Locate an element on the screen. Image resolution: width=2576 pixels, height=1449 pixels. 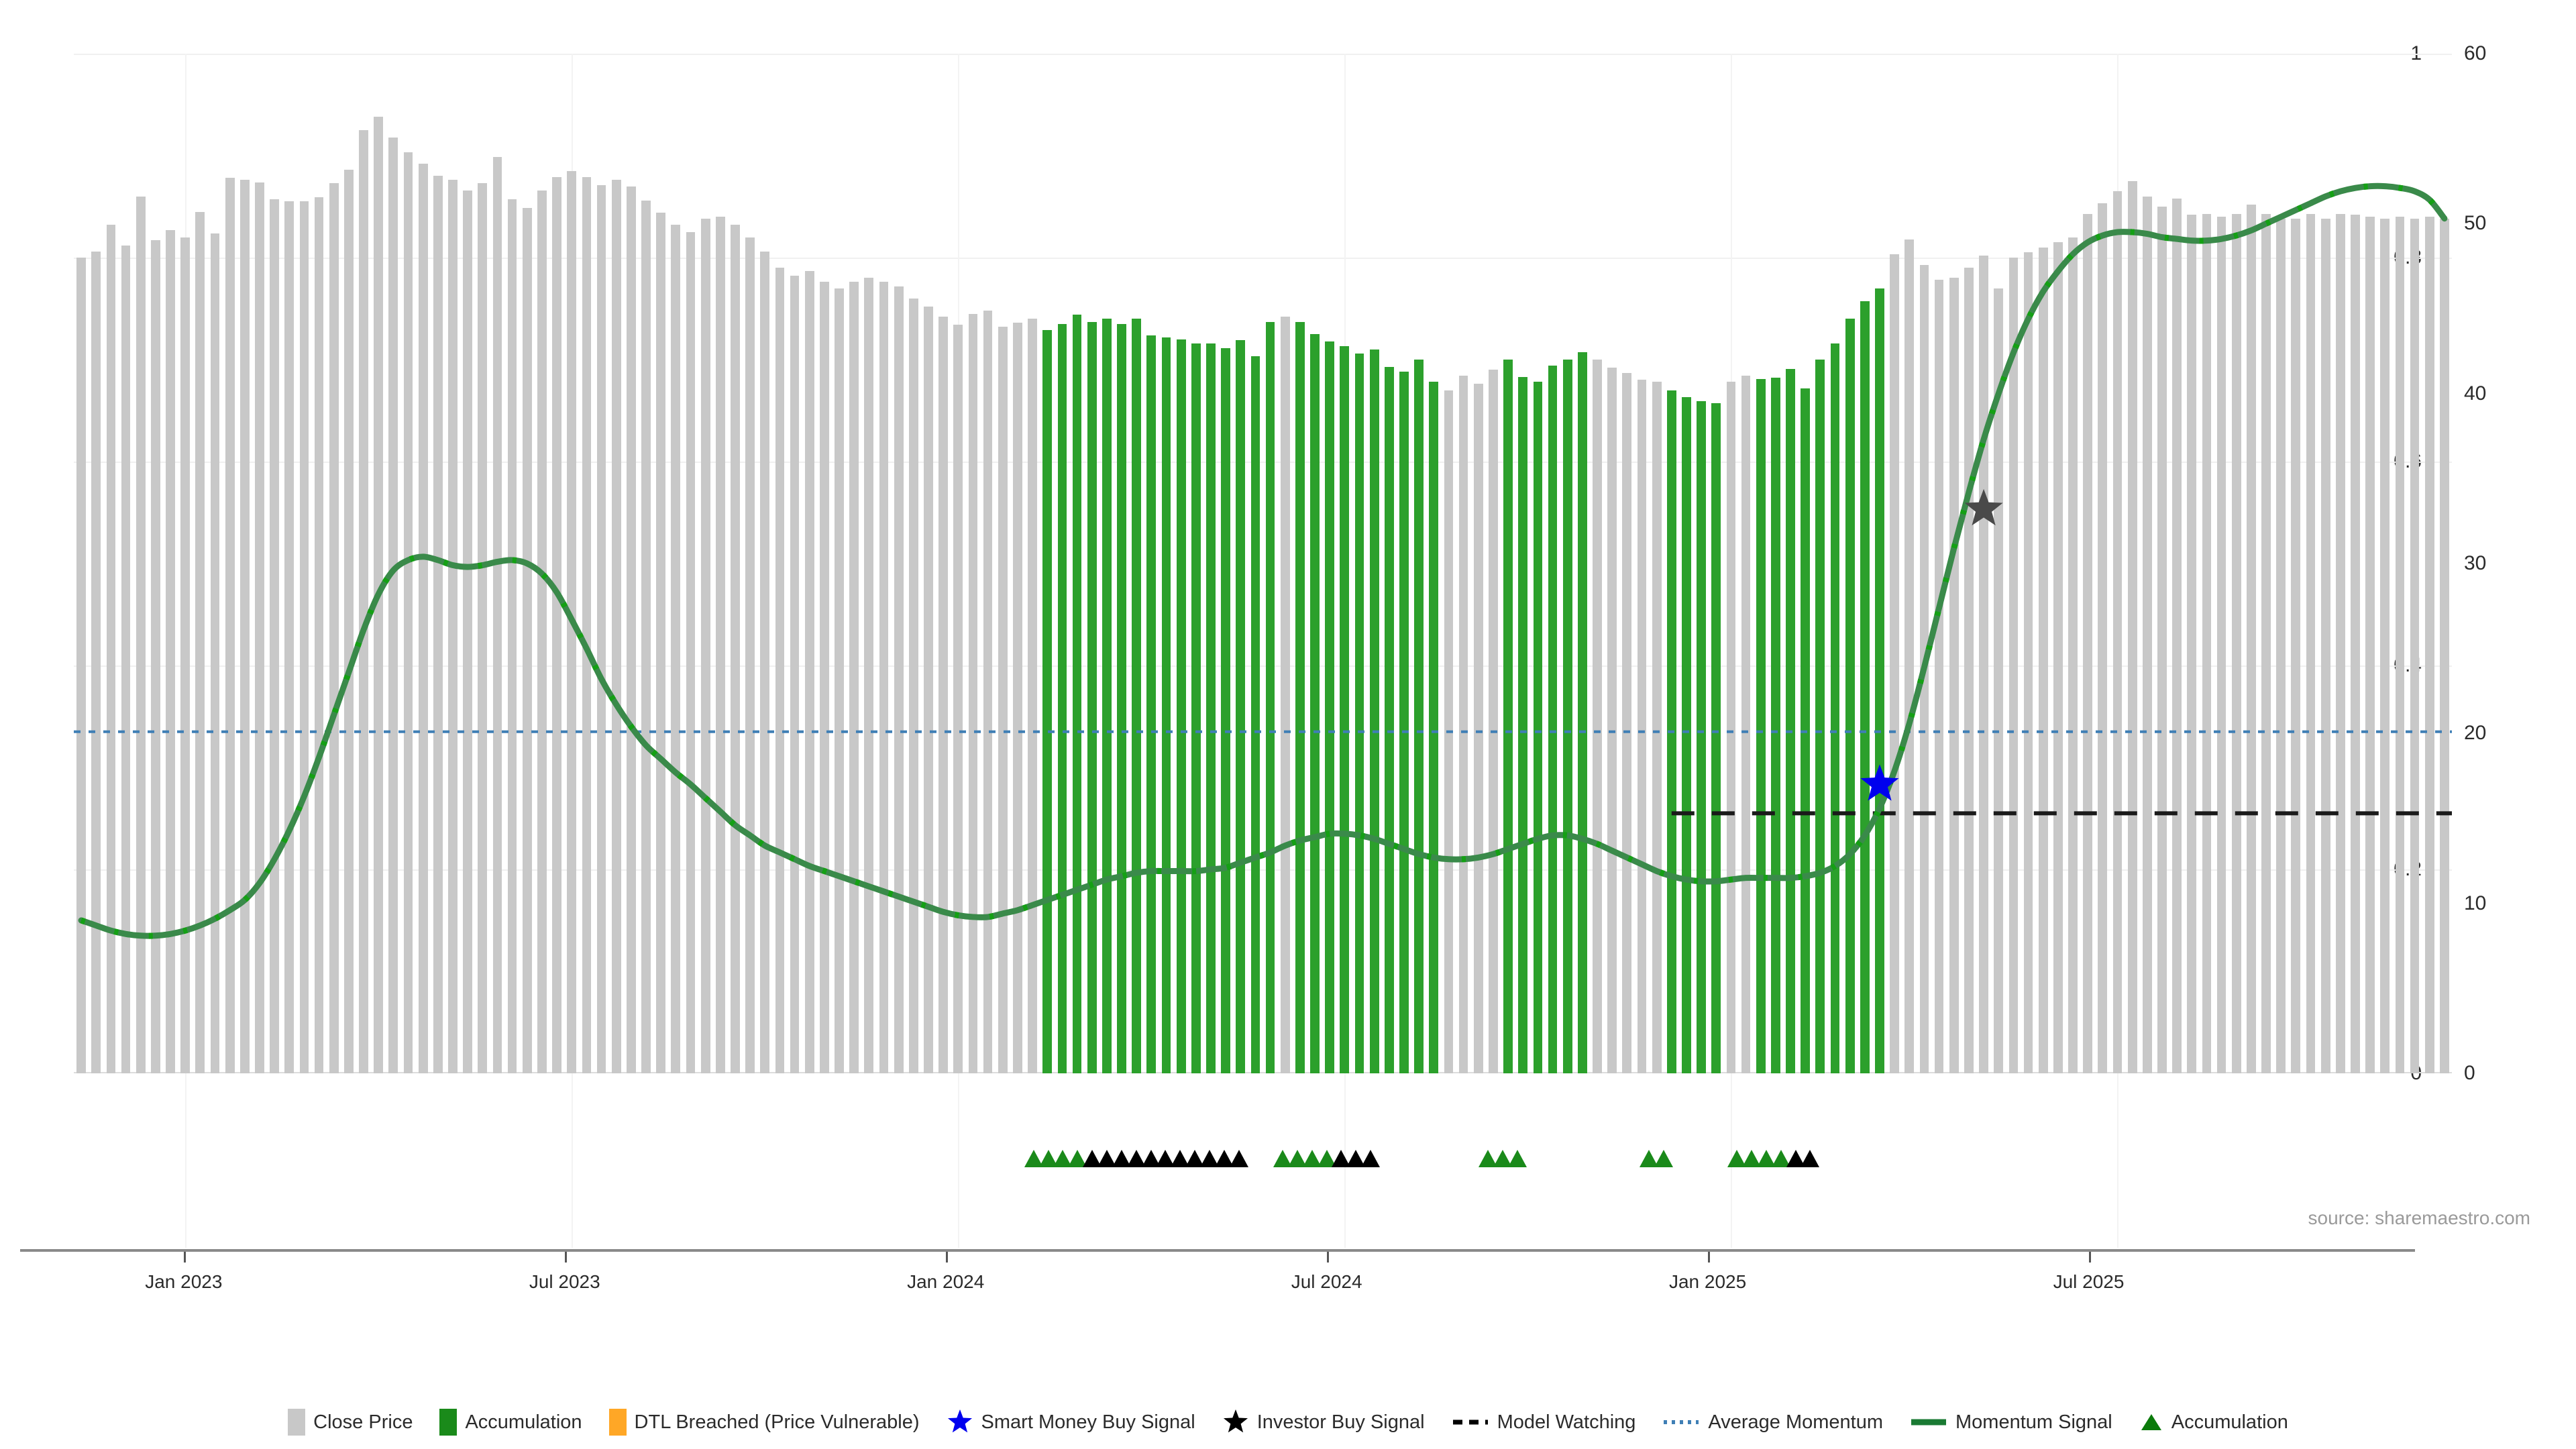
solid-line is located at coordinates (1928, 1422).